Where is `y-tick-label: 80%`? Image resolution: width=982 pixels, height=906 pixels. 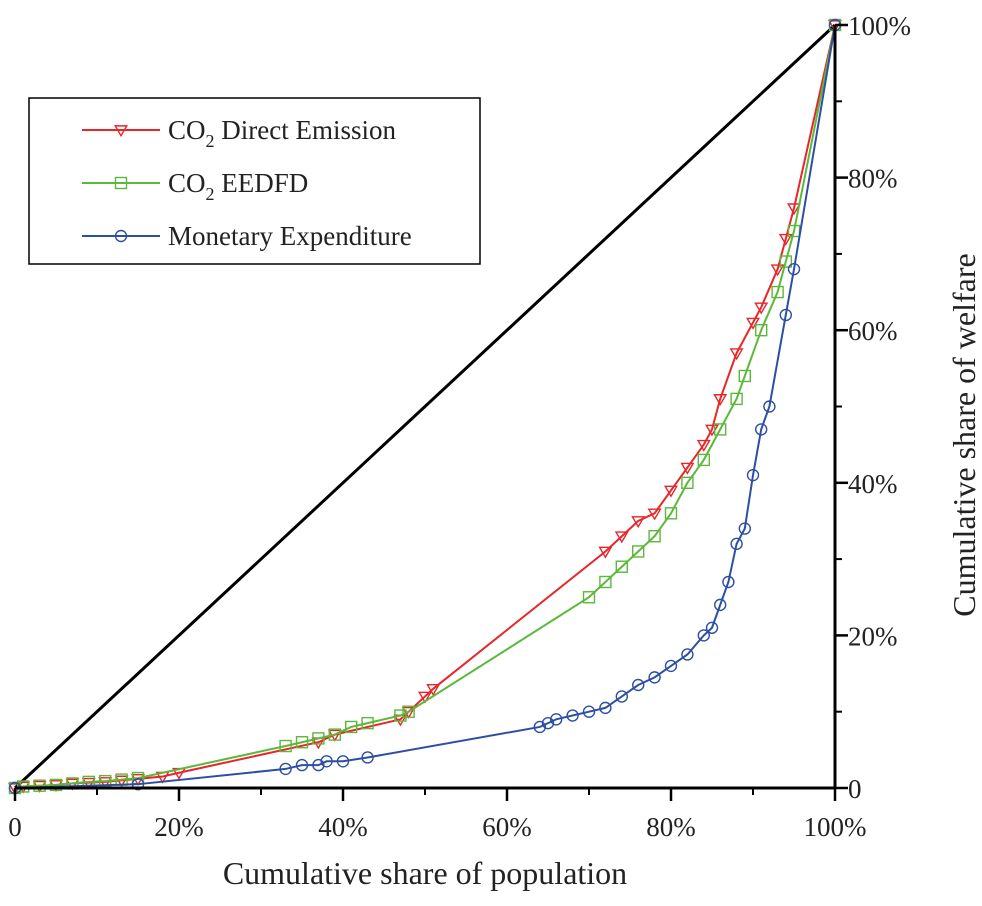
y-tick-label: 80% is located at coordinates (873, 179).